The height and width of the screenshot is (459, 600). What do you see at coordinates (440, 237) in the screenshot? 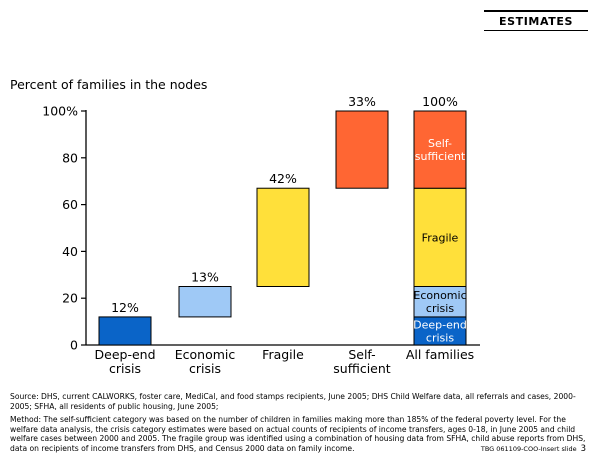
I see `segment-label: Fragile` at bounding box center [440, 237].